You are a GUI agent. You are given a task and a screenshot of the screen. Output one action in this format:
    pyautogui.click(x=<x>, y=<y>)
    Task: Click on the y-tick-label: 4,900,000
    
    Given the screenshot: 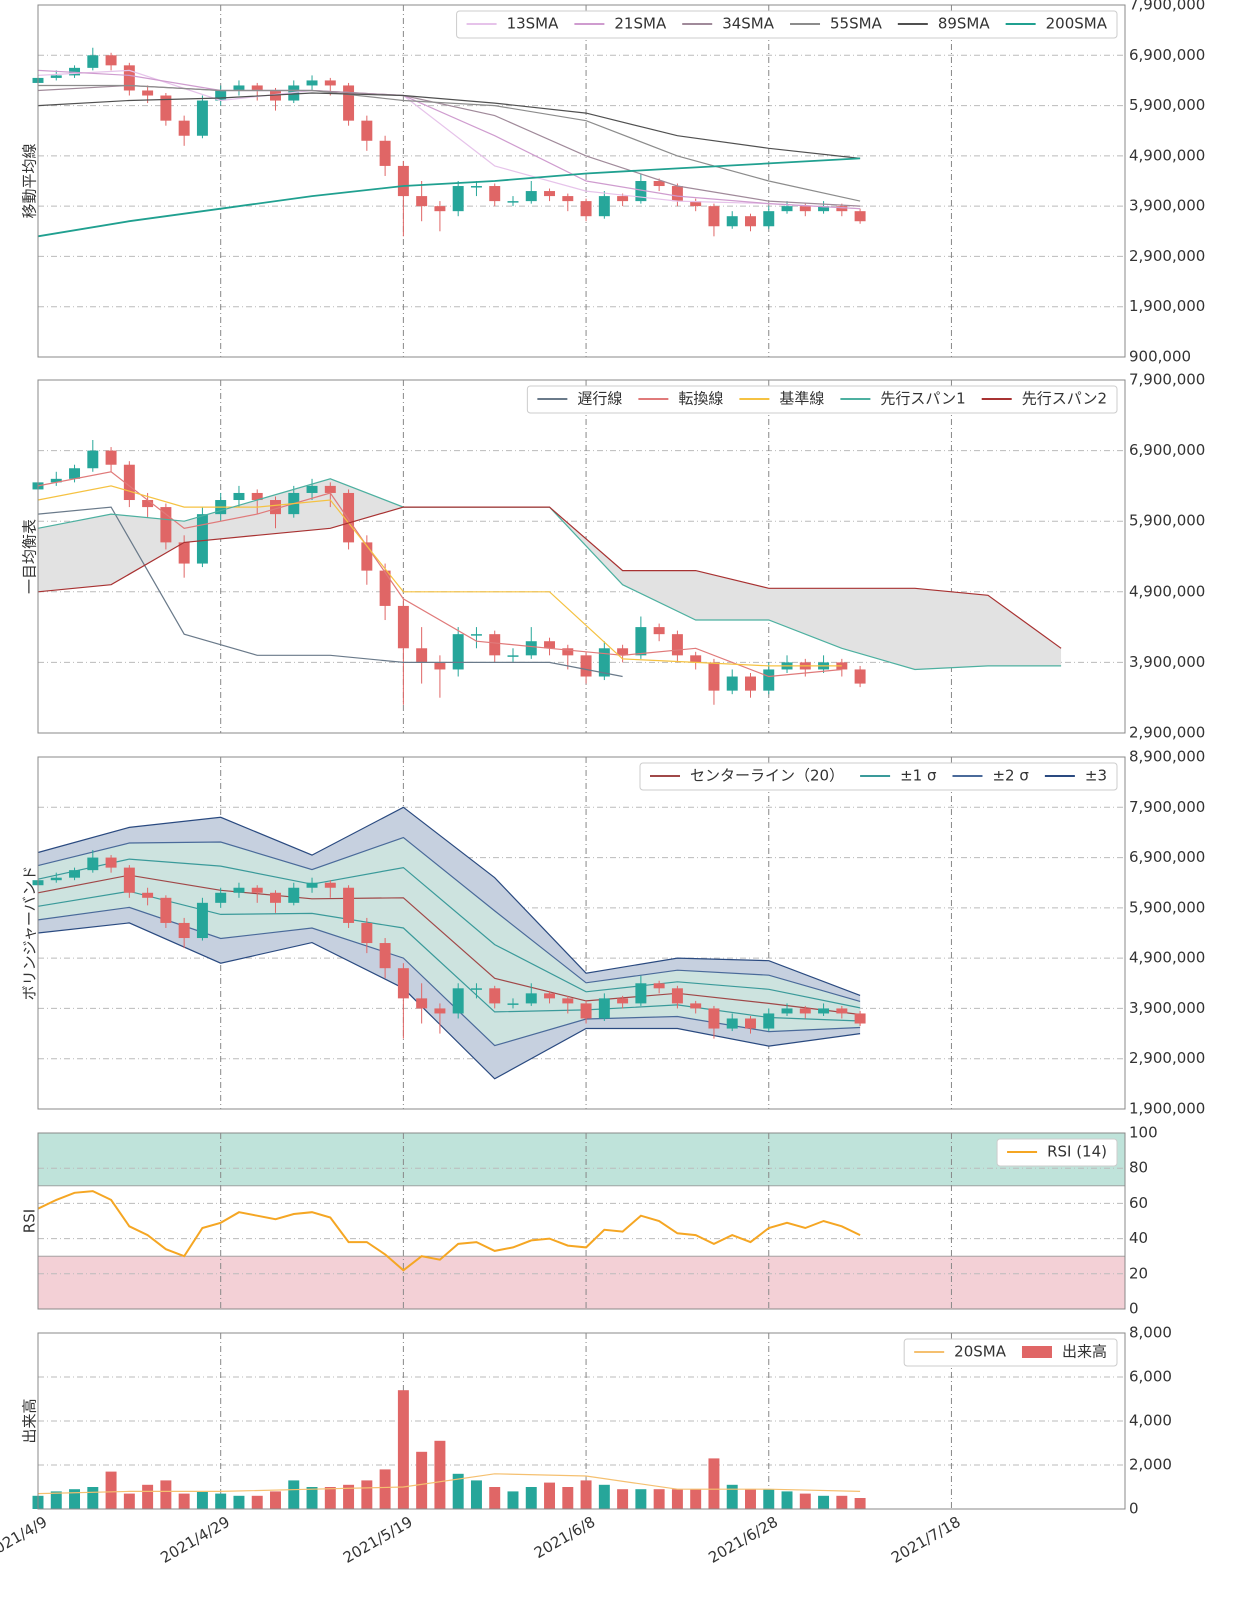 What is the action you would take?
    pyautogui.click(x=1167, y=155)
    